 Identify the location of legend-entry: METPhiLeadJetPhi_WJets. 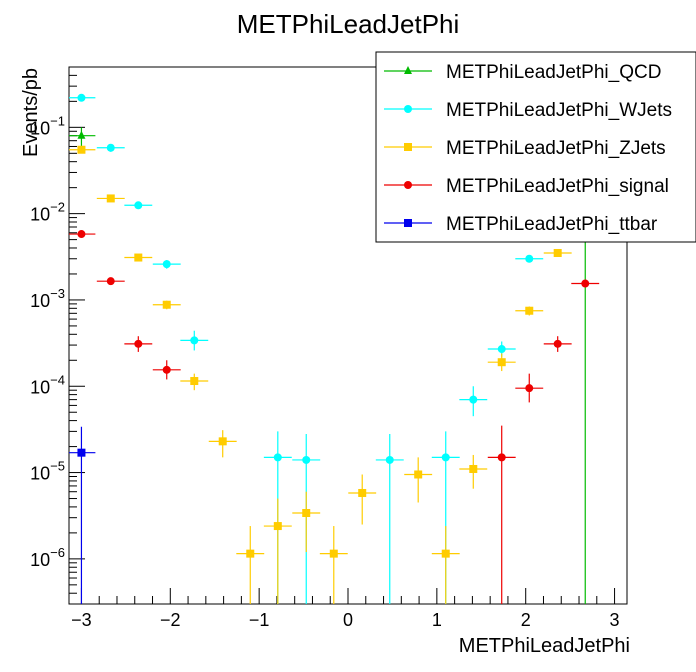
(528, 110).